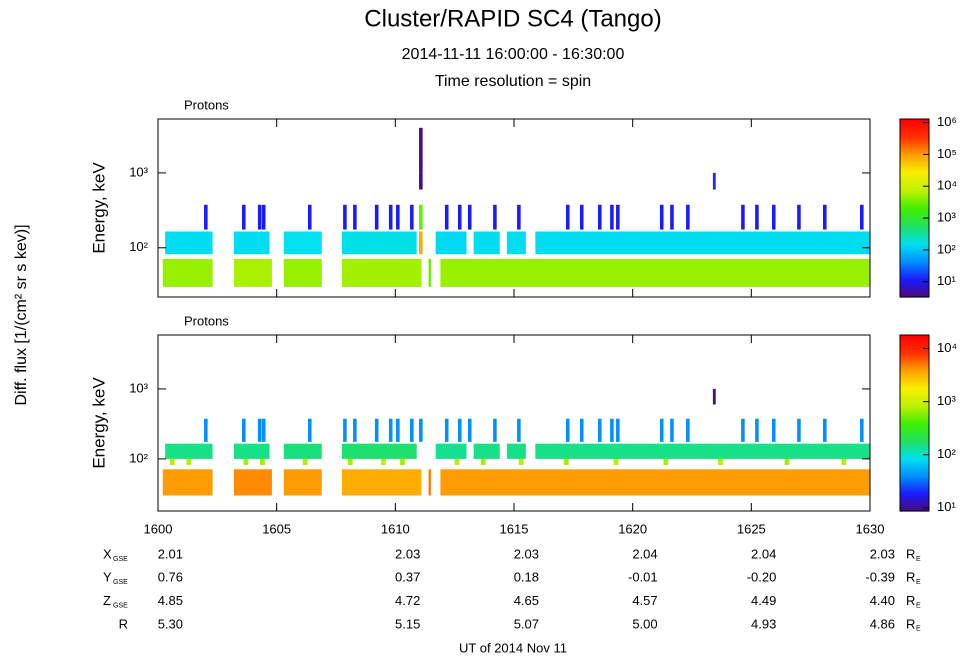 This screenshot has width=962, height=659. Describe the element at coordinates (946, 400) in the screenshot. I see `colorbar-tick-label: 10³` at that location.